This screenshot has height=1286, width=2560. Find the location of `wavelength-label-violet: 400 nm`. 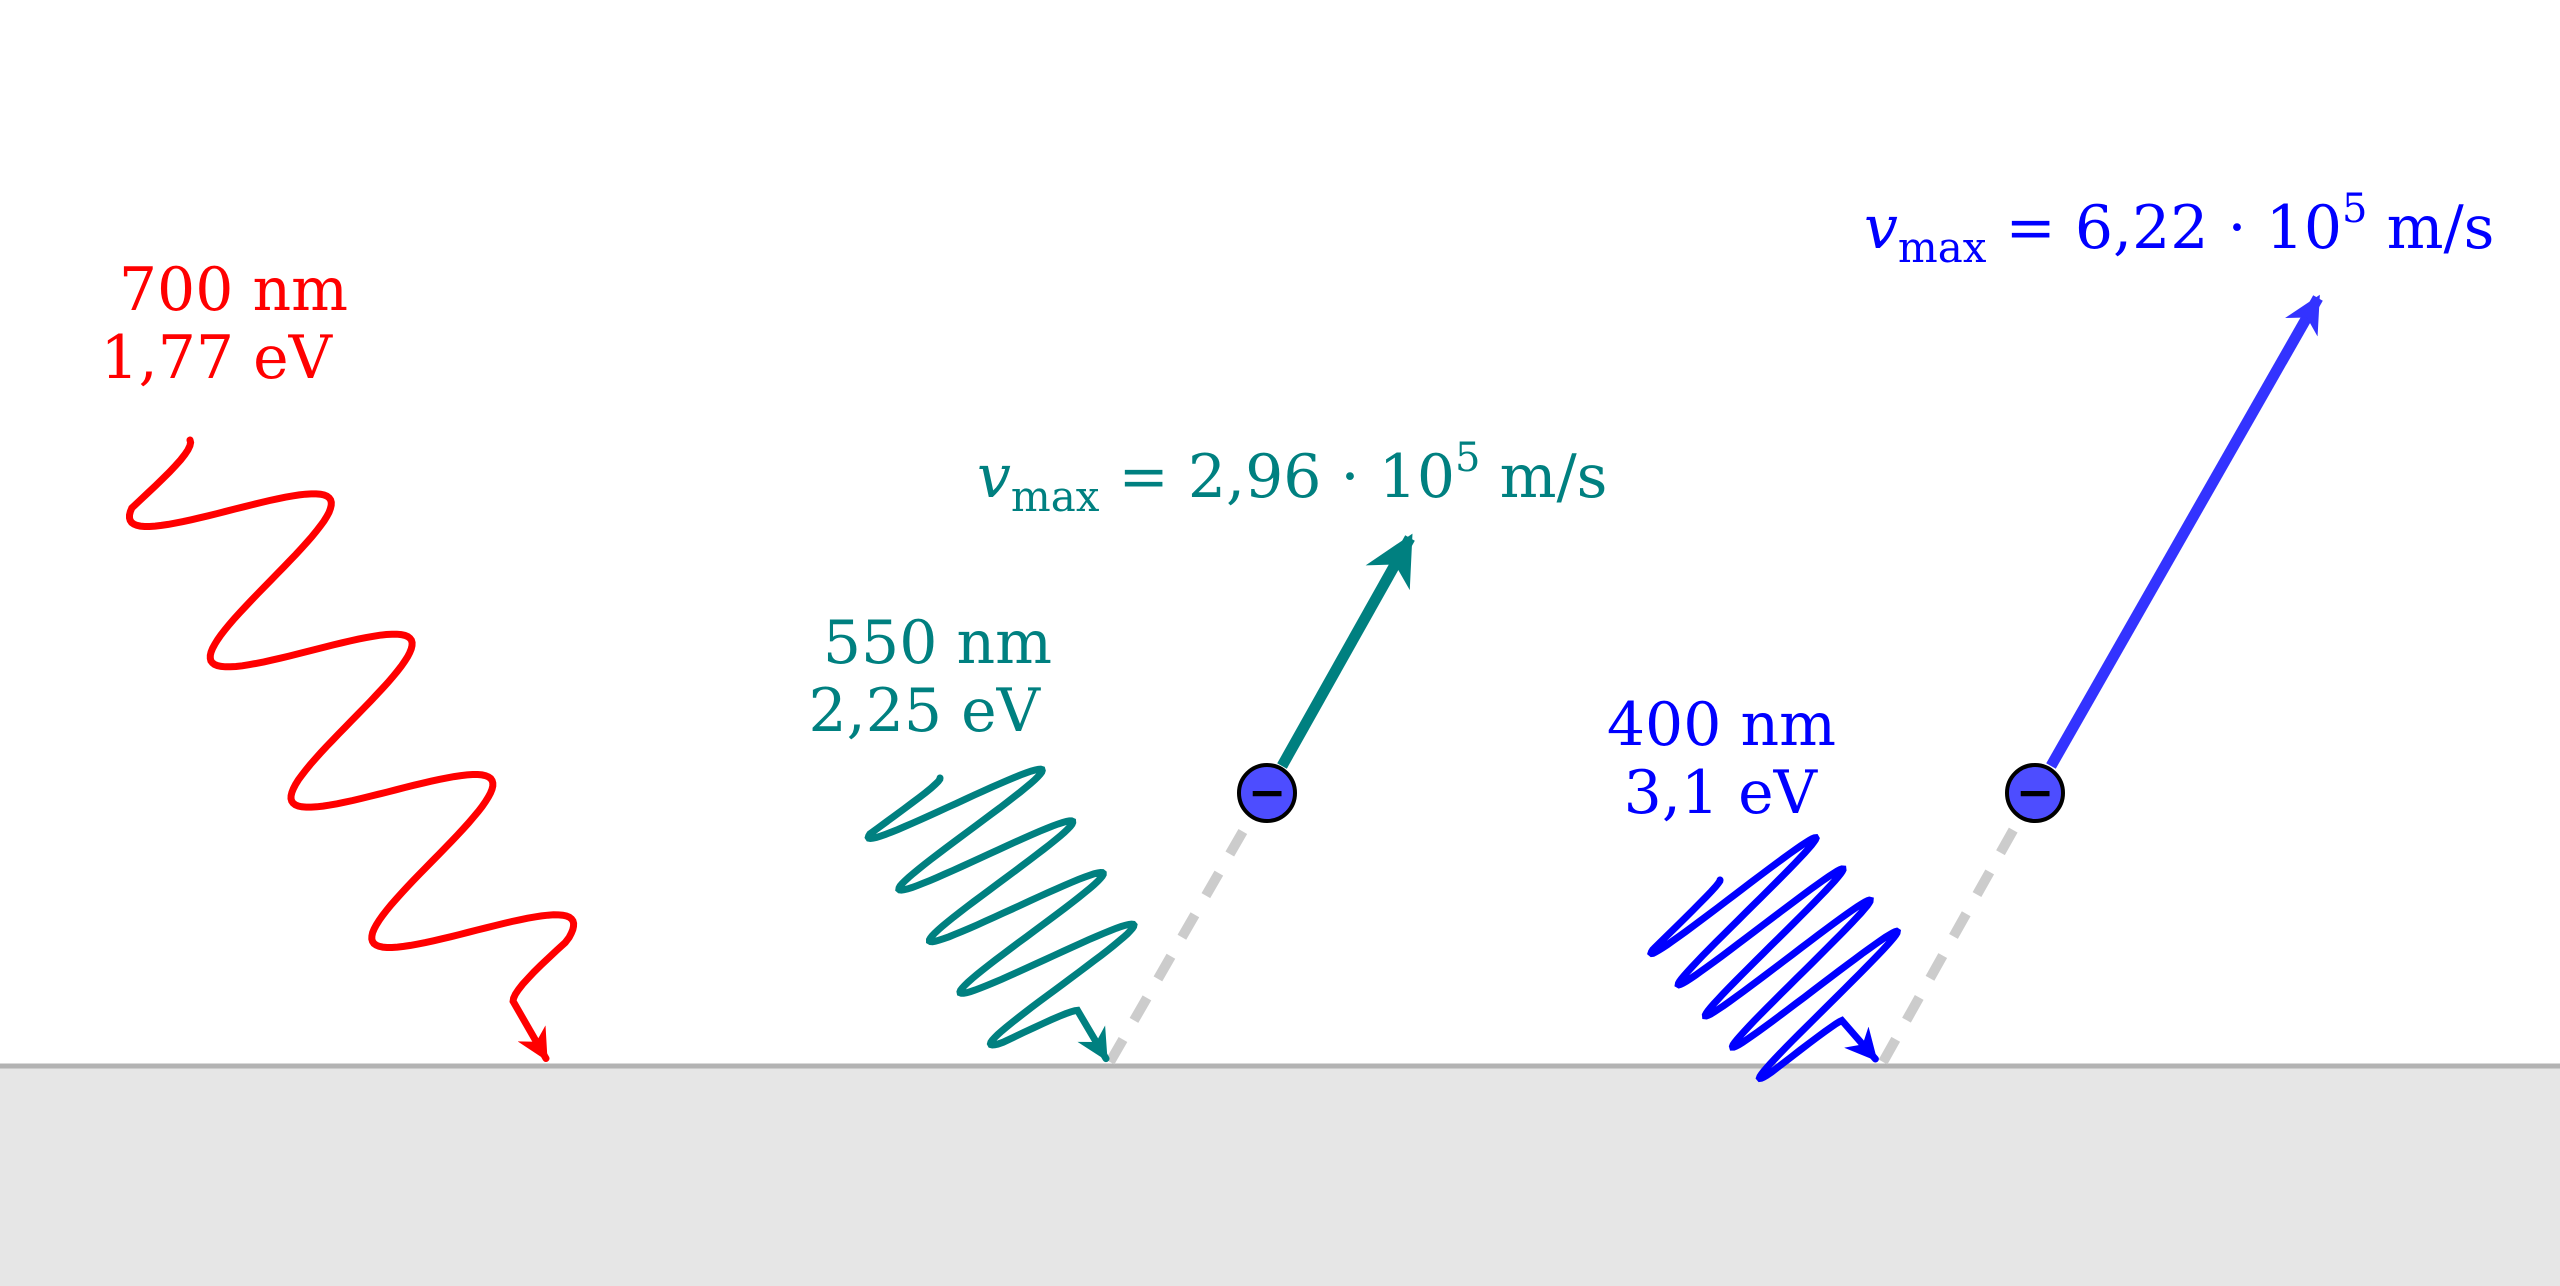

wavelength-label-violet: 400 nm is located at coordinates (1721, 725).